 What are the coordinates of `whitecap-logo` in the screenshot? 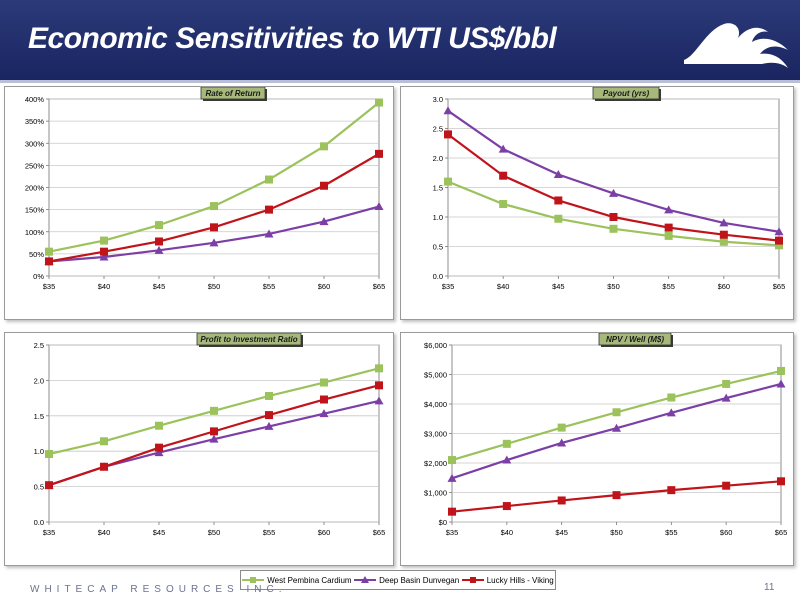 It's located at (736, 45).